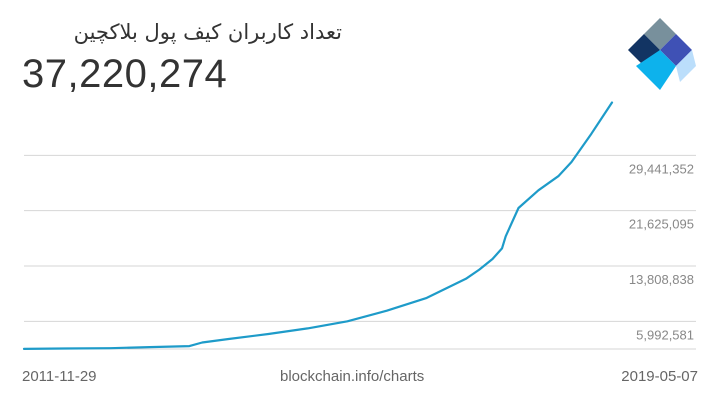 This screenshot has width=720, height=405. I want to click on y-axis-ticks: 5,992,581 13,808,838 21,625,095 29,441,352, so click(661, 251).